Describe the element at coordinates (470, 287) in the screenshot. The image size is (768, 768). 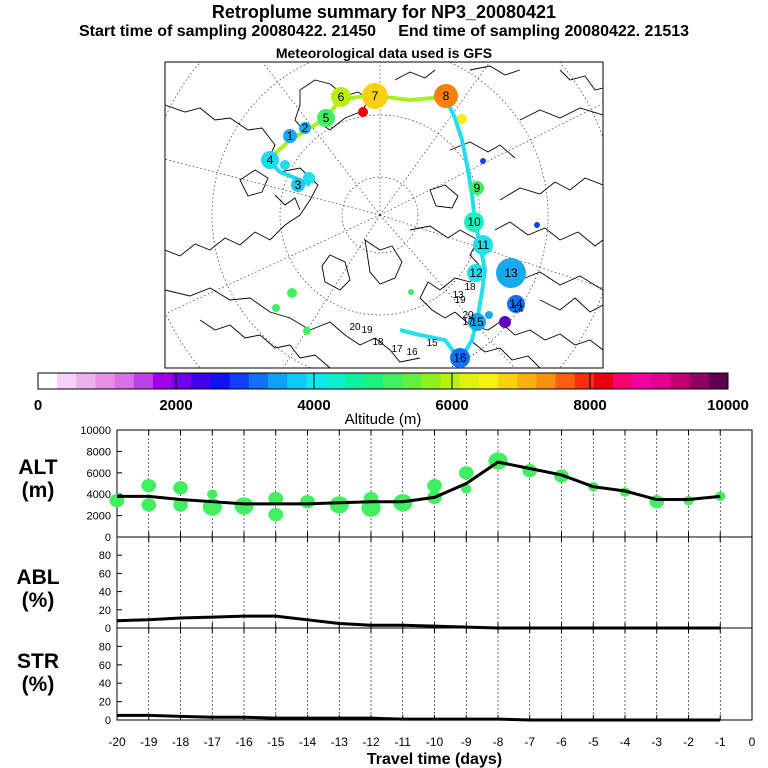
I see `plume-age-label: 18` at that location.